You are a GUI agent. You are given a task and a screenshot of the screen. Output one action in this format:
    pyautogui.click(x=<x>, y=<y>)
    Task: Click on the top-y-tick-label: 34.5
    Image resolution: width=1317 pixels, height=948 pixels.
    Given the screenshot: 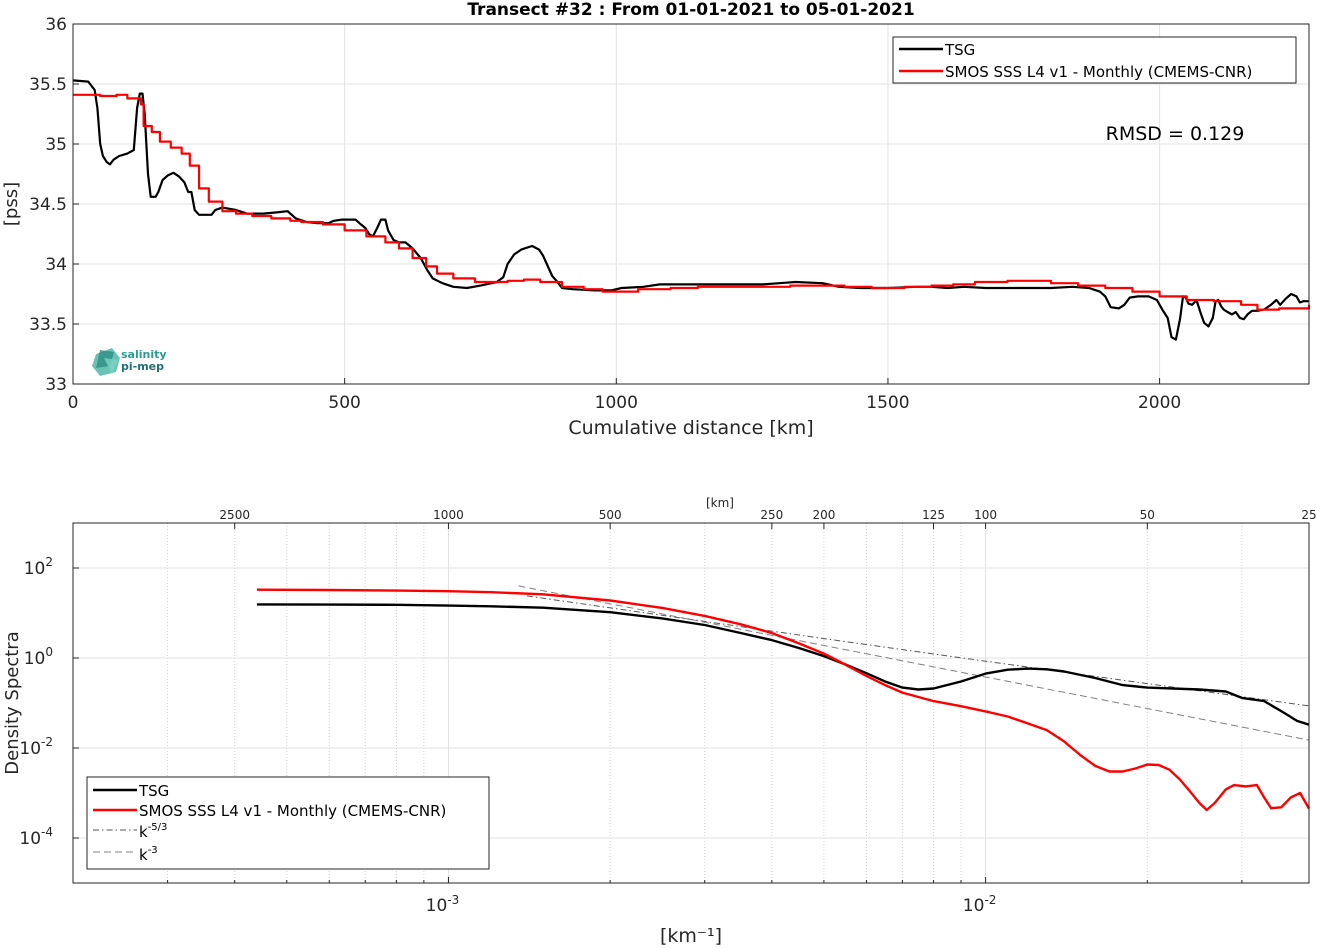 What is the action you would take?
    pyautogui.click(x=48, y=205)
    